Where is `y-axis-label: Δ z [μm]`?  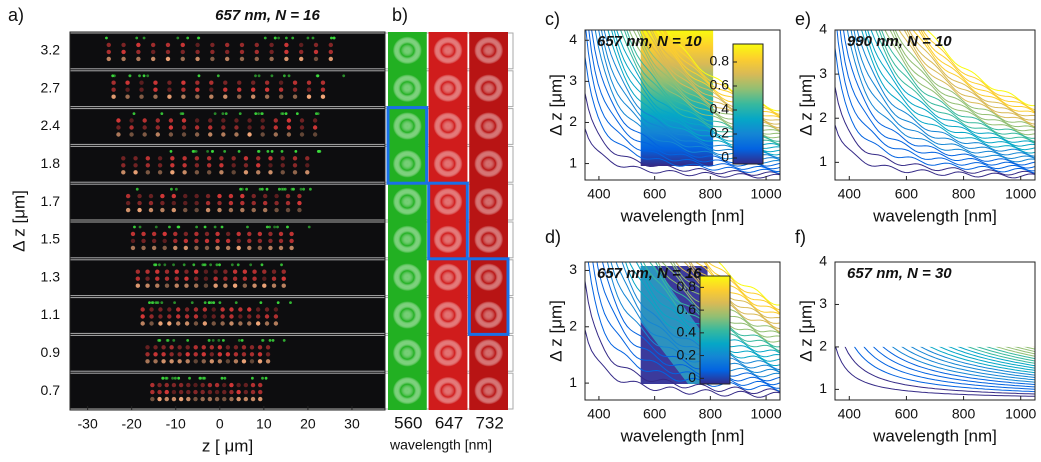
y-axis-label: Δ z [μm] is located at coordinates (555, 331).